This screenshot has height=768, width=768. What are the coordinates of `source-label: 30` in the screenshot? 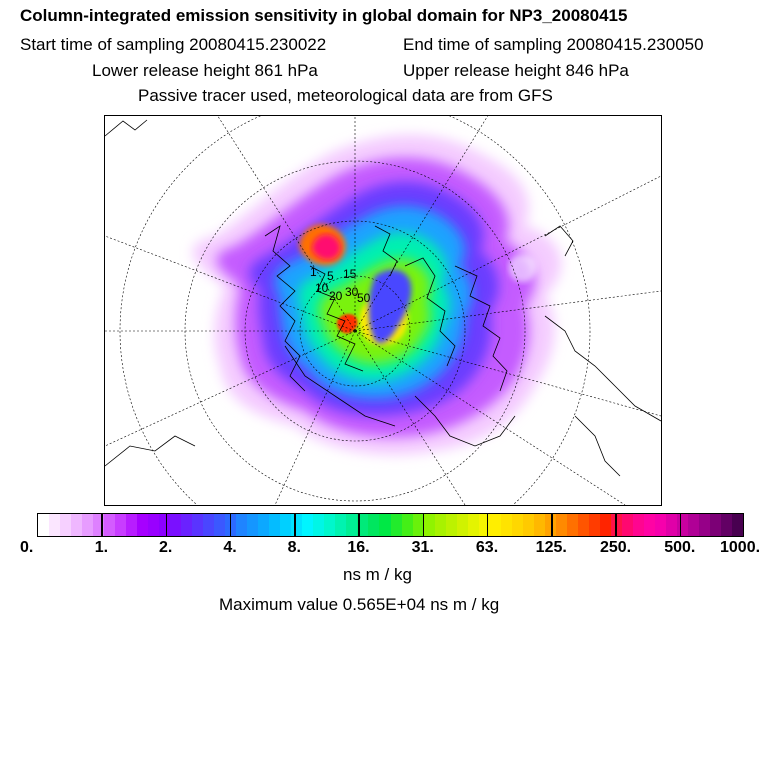 It's located at (352, 292).